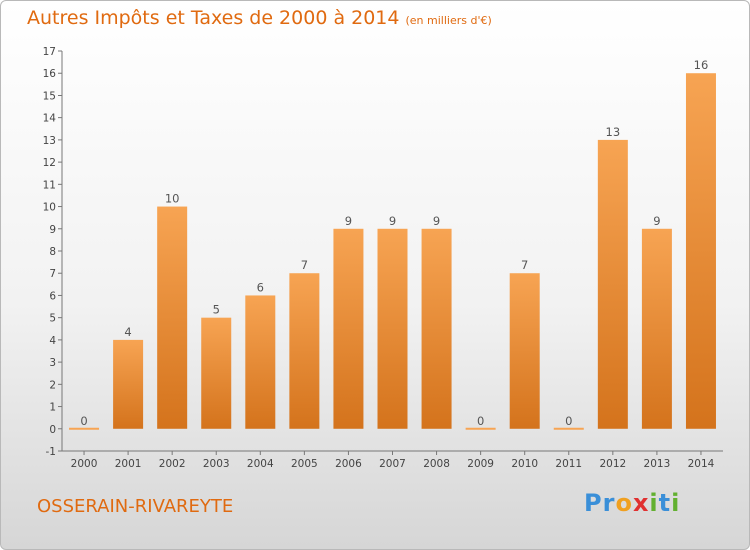 This screenshot has height=550, width=750. Describe the element at coordinates (52, 408) in the screenshot. I see `y-tick-label: 1` at that location.